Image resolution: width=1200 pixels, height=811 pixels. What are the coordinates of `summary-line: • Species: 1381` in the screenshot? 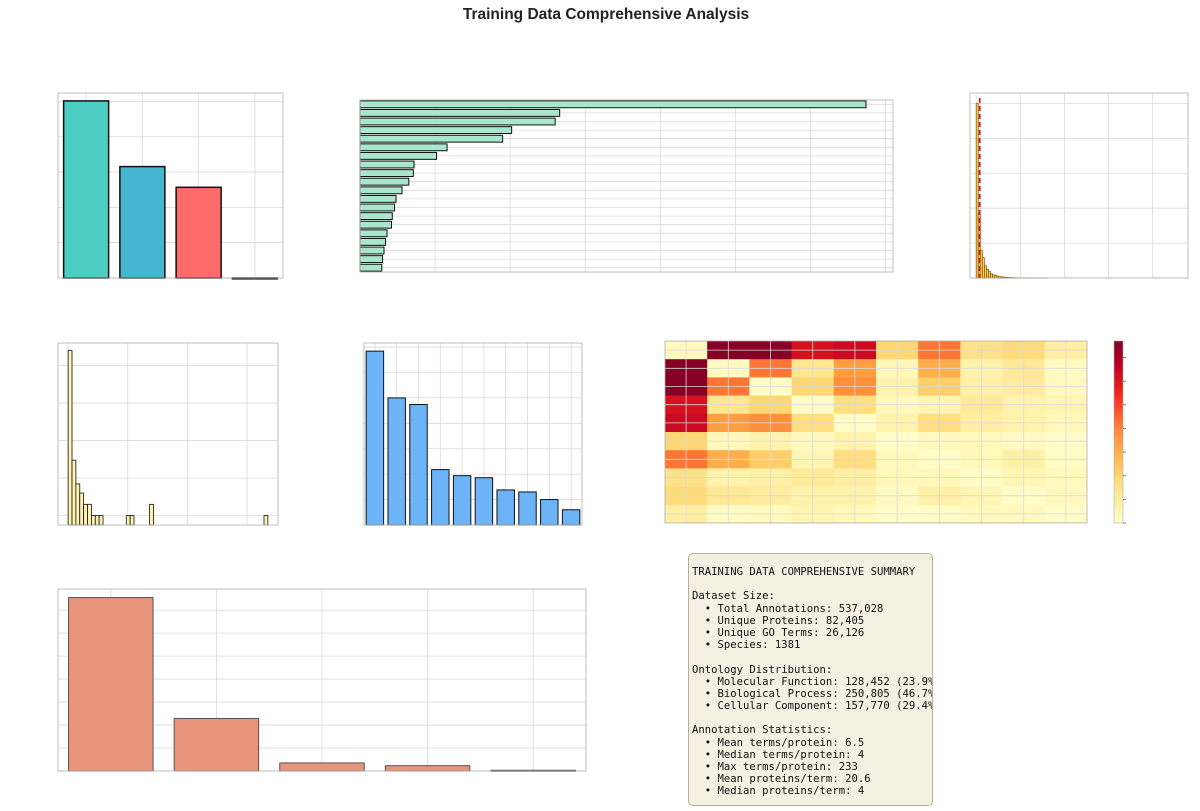 It's located at (746, 645).